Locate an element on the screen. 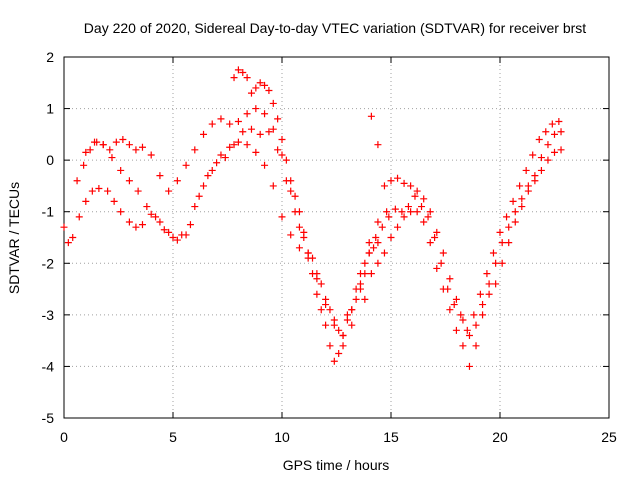  y-tick-label: -3 is located at coordinates (48, 315).